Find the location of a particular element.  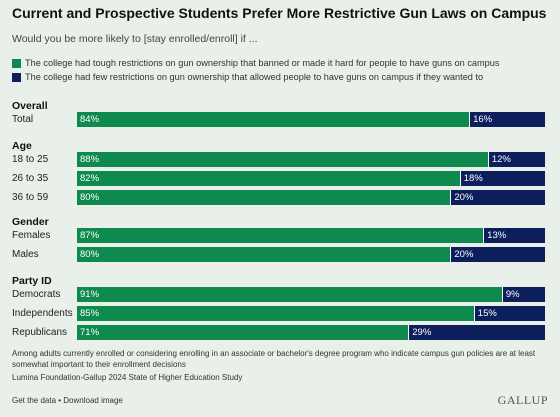

data-label: 71% is located at coordinates (90, 332).